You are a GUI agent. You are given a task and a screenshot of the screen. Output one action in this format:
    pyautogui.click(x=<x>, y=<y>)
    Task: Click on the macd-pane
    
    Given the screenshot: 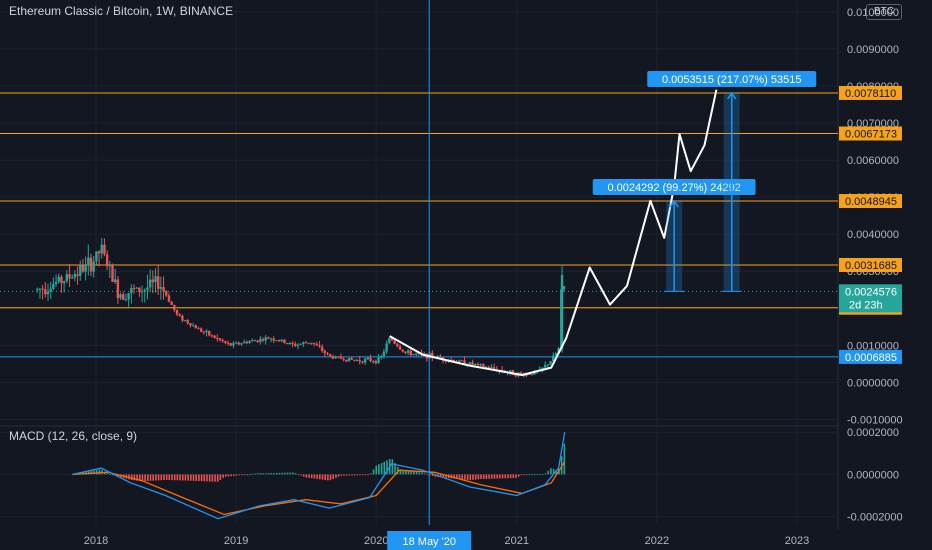 What is the action you would take?
    pyautogui.click(x=318, y=476)
    